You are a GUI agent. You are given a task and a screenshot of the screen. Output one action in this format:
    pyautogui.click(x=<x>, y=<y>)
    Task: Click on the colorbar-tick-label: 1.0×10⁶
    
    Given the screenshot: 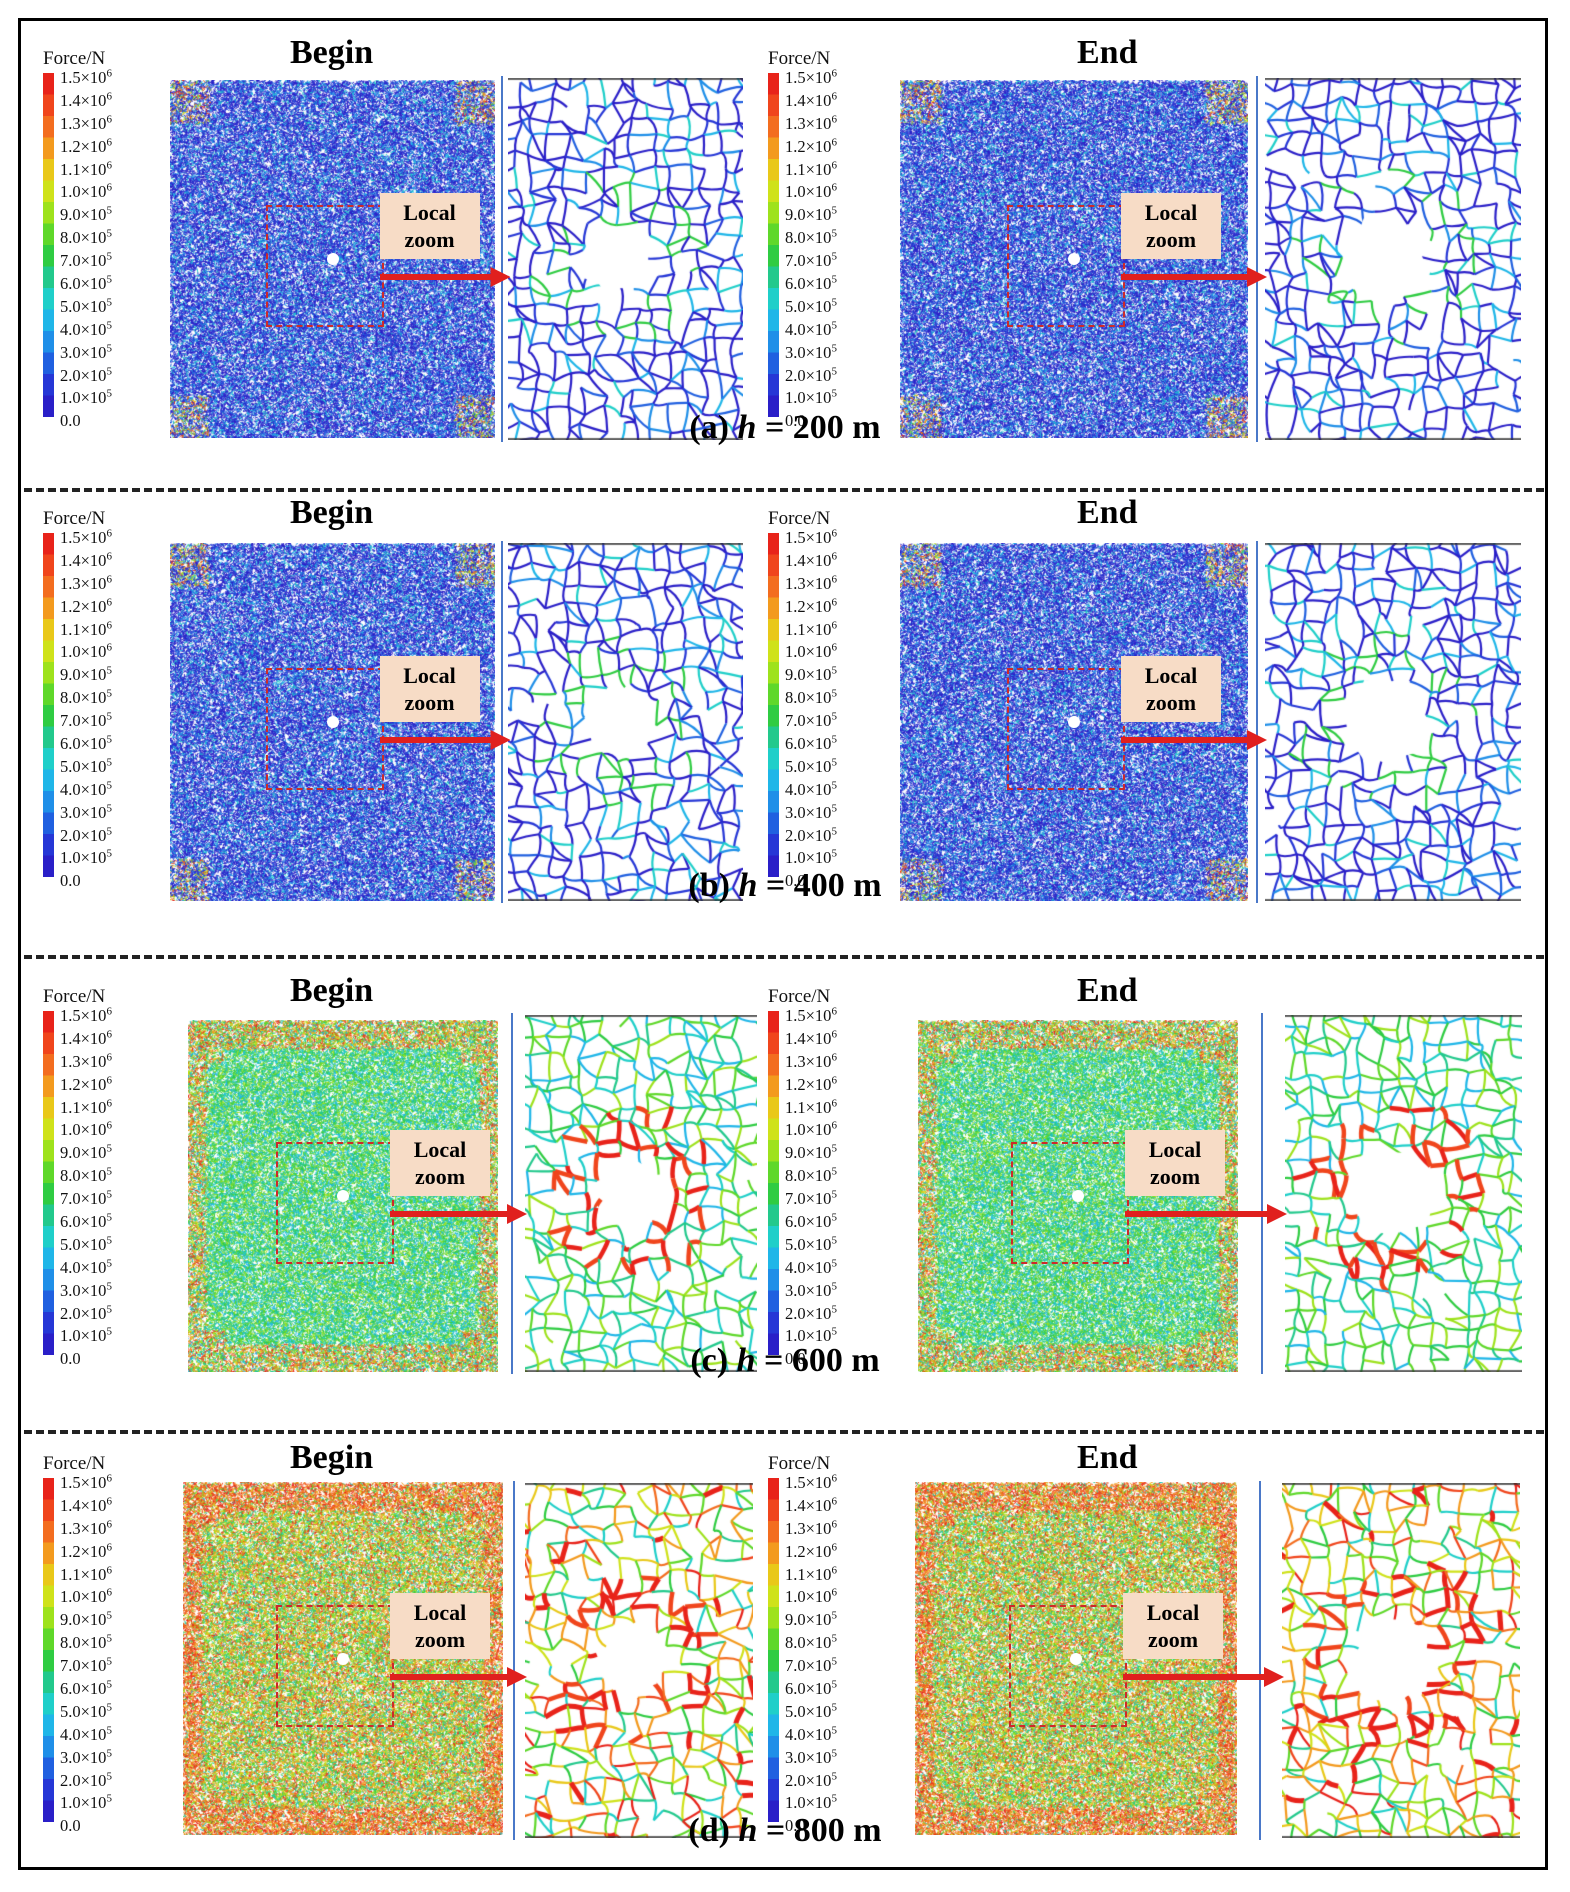 What is the action you would take?
    pyautogui.click(x=811, y=1129)
    